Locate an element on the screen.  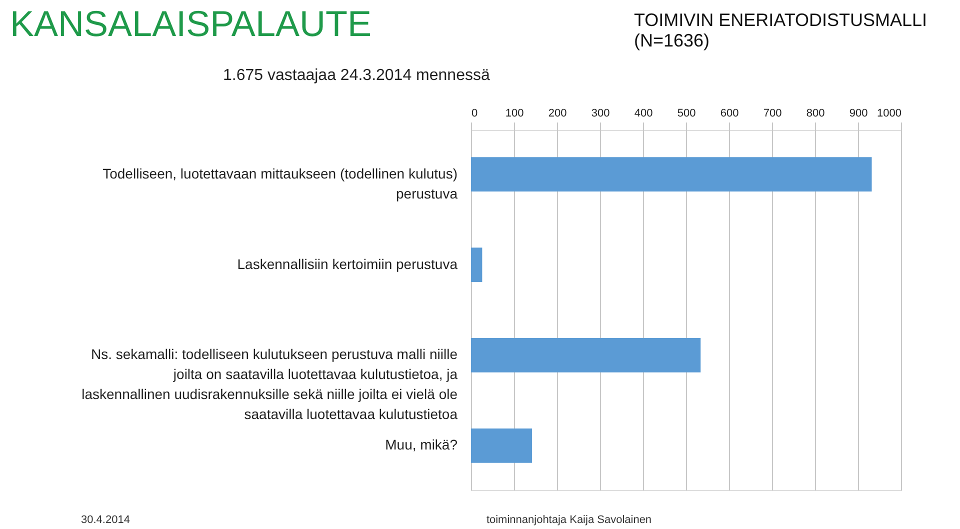
x-tick-label: 500 is located at coordinates (686, 114).